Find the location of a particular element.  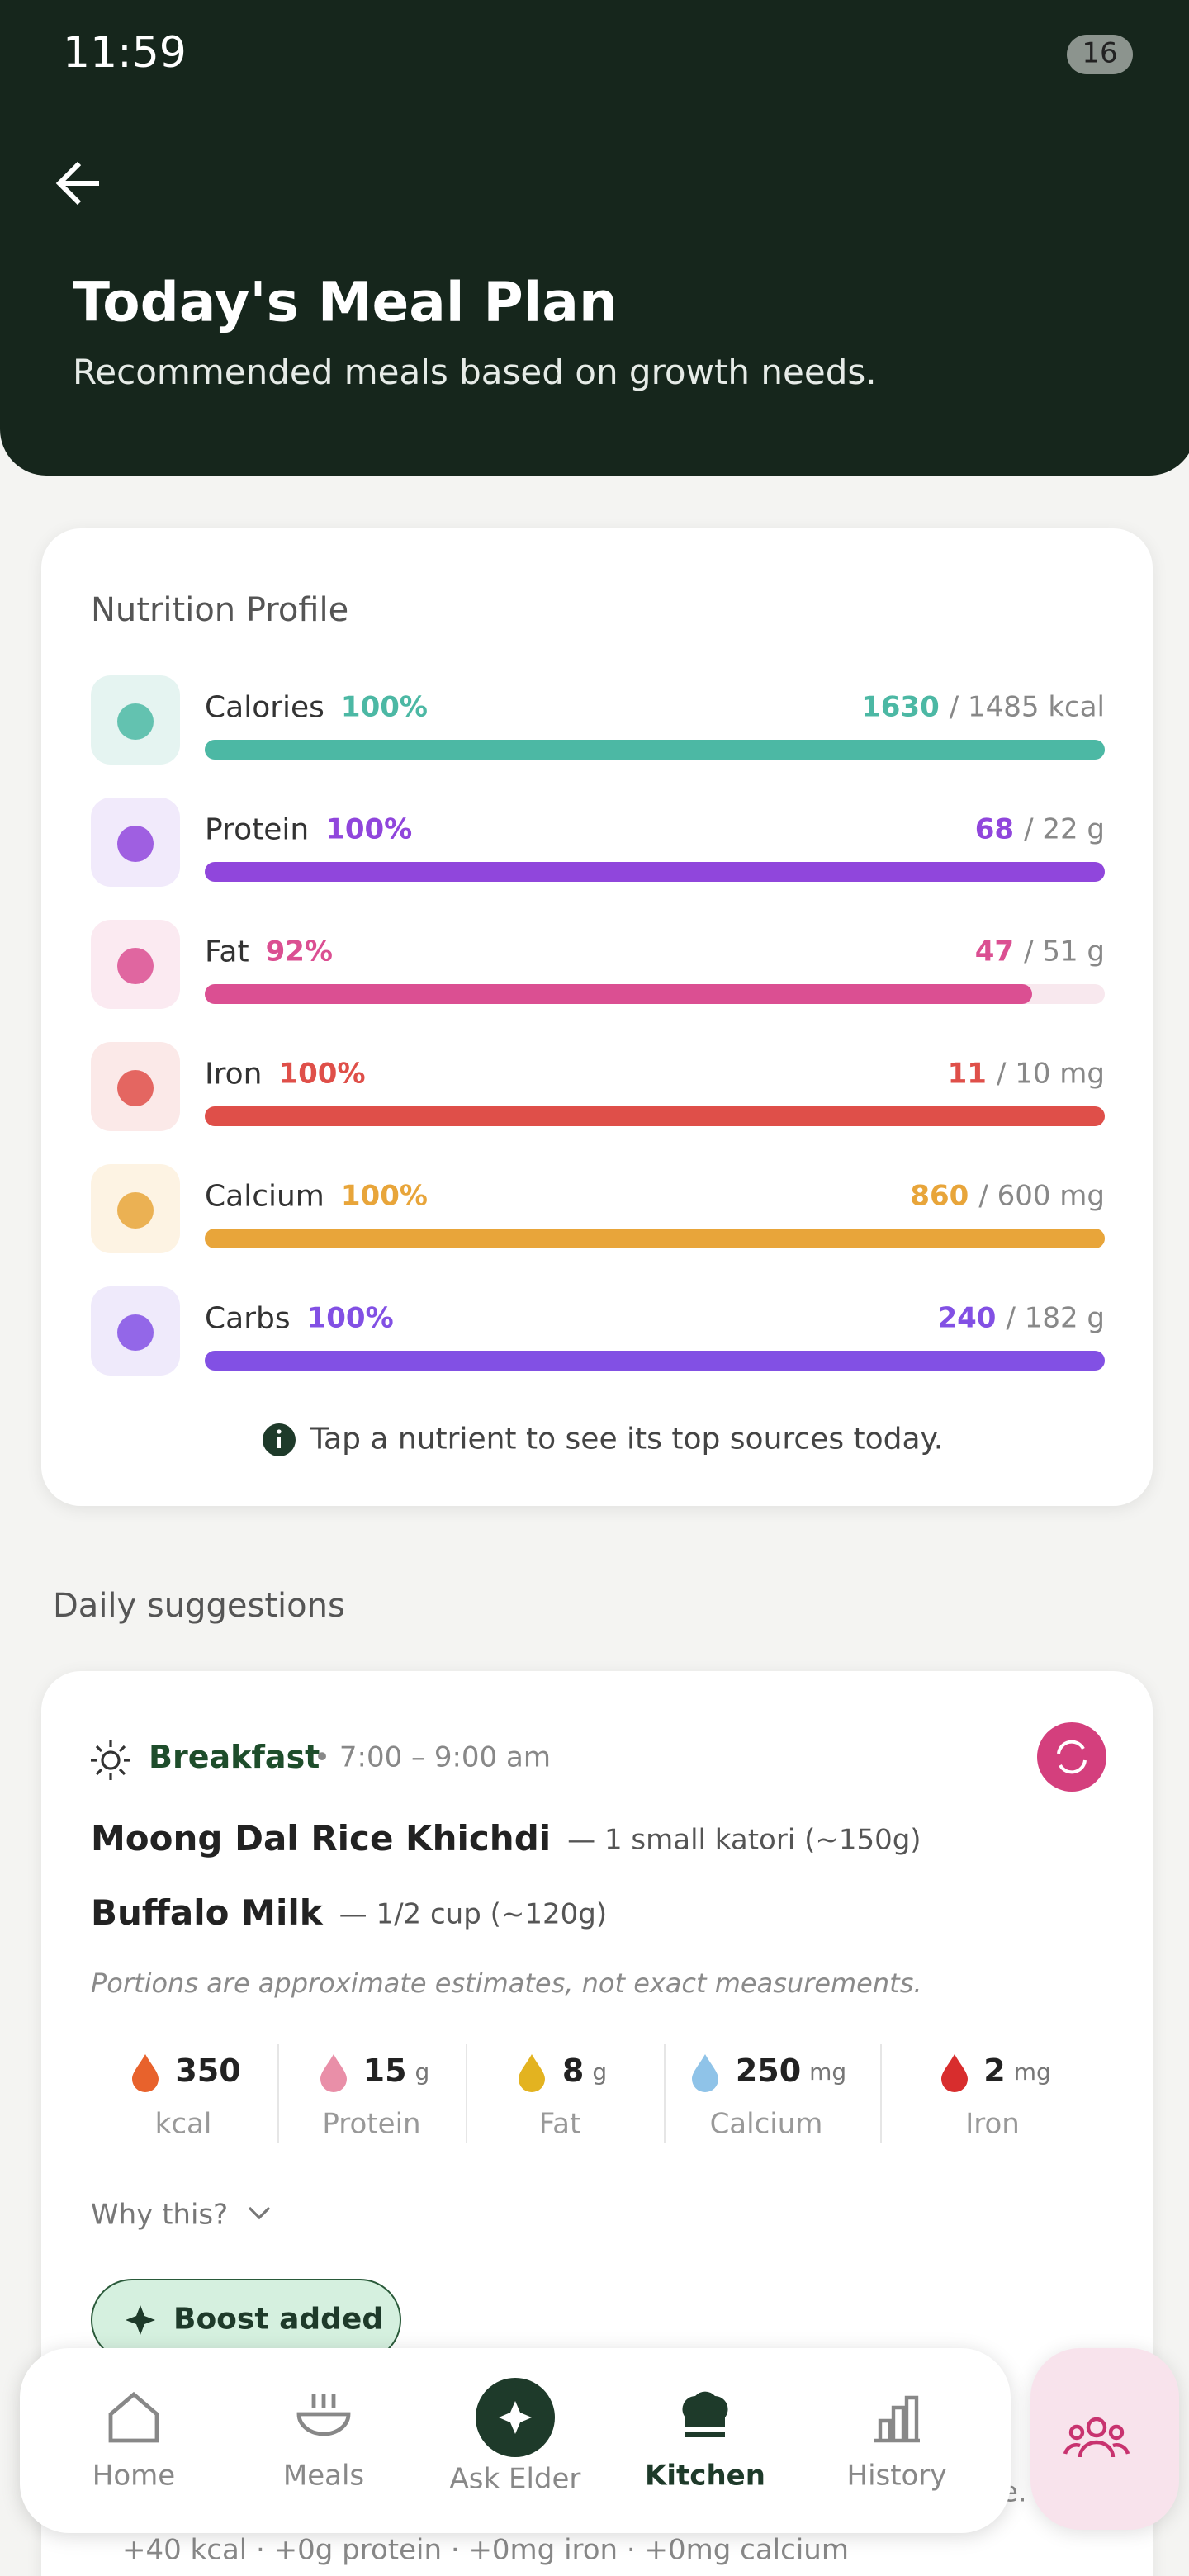

food-name: Moong Dal Rice Khichdi is located at coordinates (321, 1838).